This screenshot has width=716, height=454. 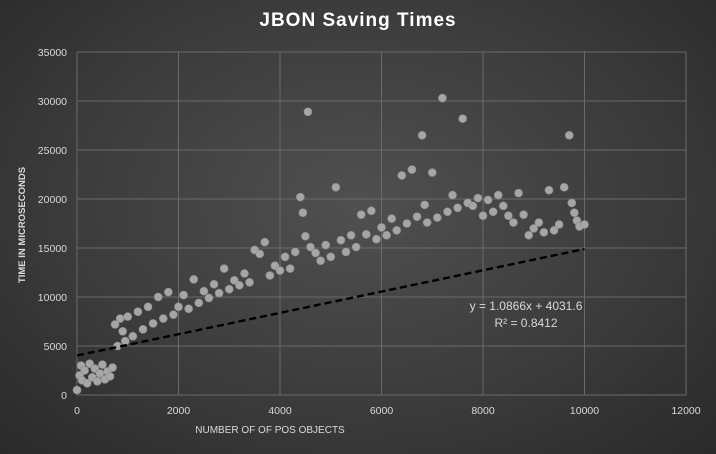 I want to click on x-tick-label: 10000, so click(x=584, y=411).